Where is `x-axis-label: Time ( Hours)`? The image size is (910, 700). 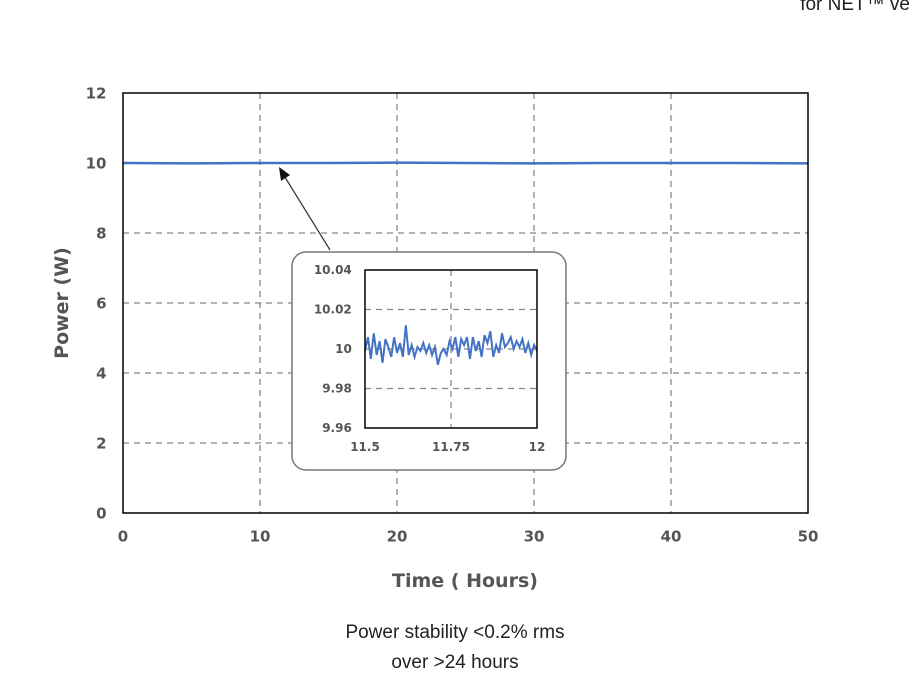 x-axis-label: Time ( Hours) is located at coordinates (465, 581).